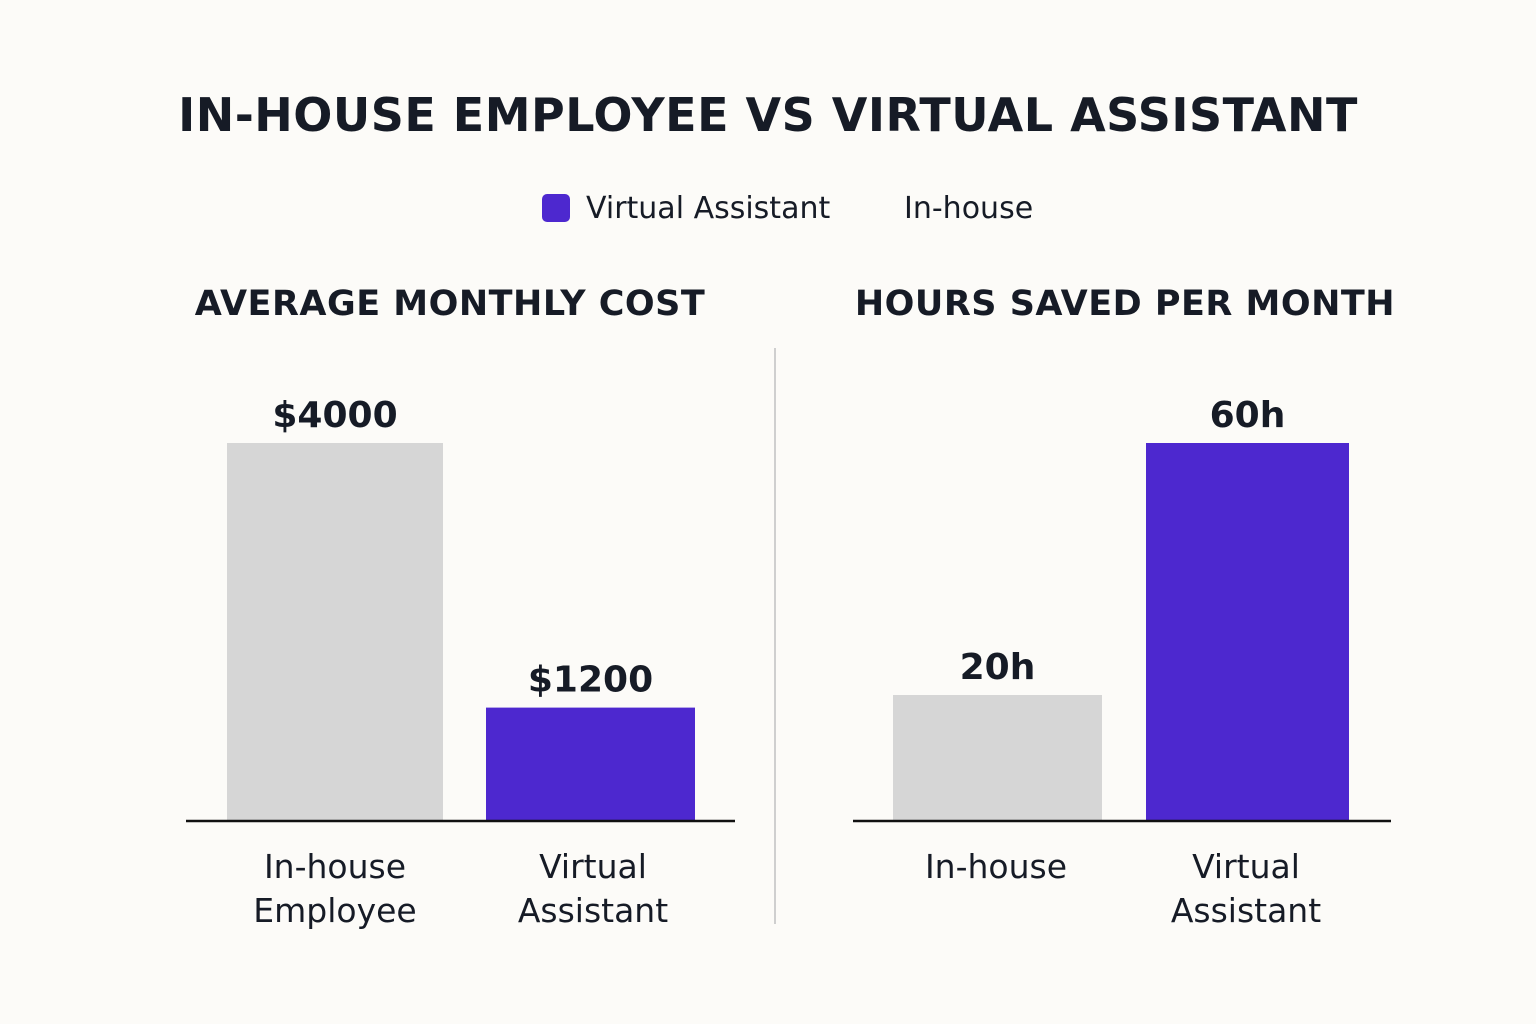  I want to click on data-label-cost-1: $4000, so click(334, 415).